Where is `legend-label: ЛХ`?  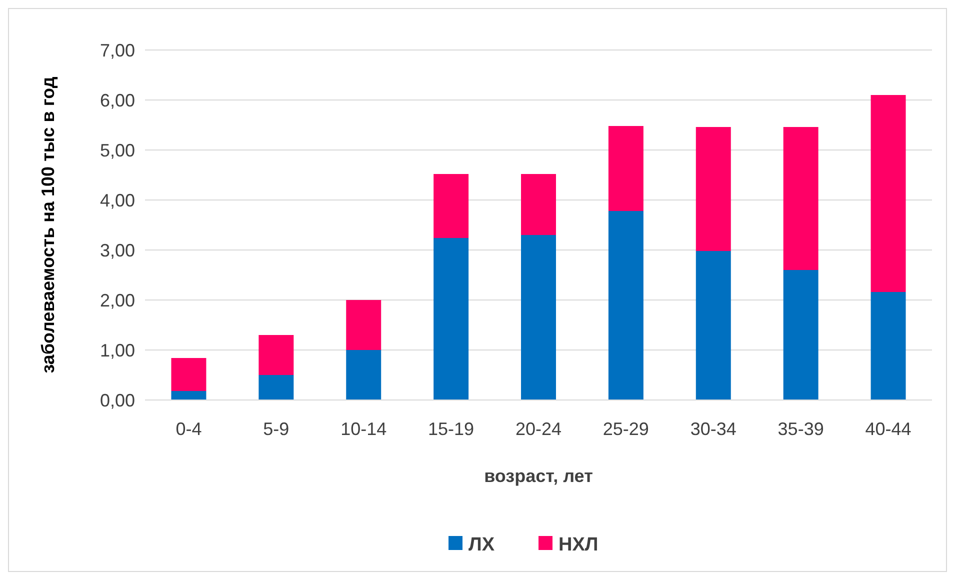
legend-label: ЛХ is located at coordinates (481, 545).